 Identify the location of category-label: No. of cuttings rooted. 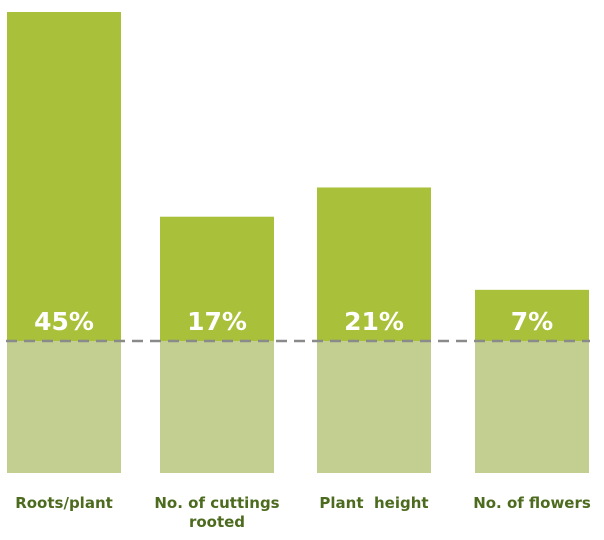
(216, 512).